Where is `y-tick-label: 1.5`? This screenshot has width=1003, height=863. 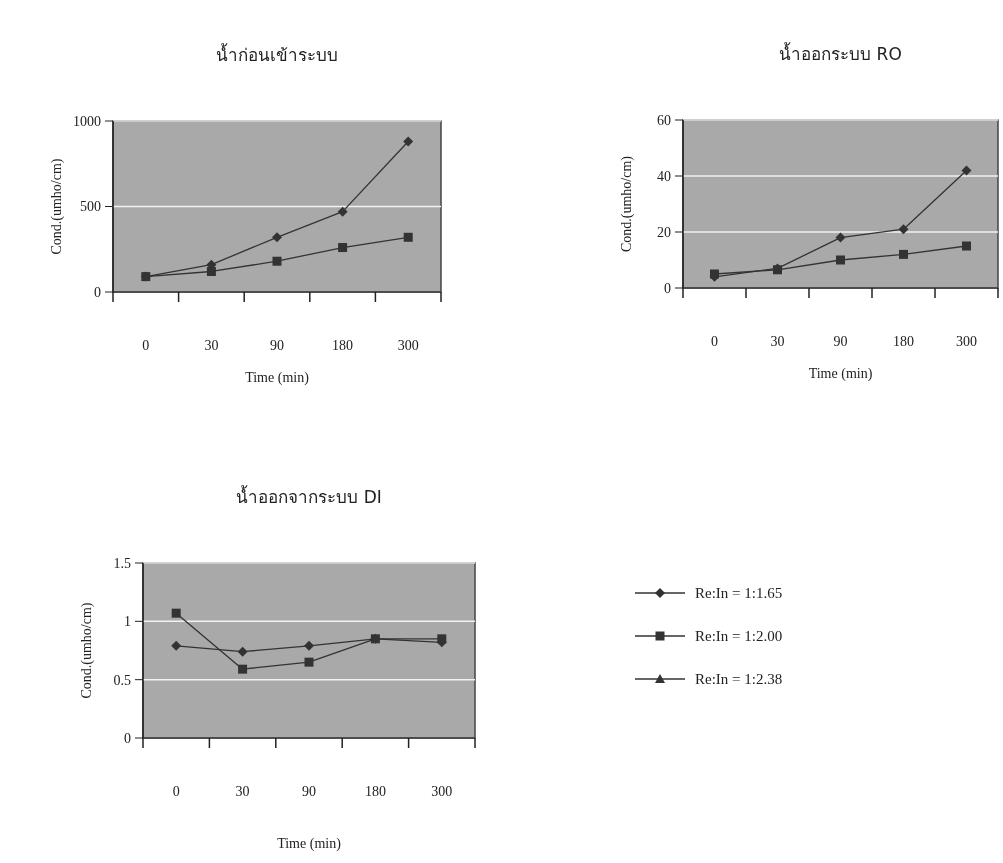
y-tick-label: 1.5 is located at coordinates (122, 563).